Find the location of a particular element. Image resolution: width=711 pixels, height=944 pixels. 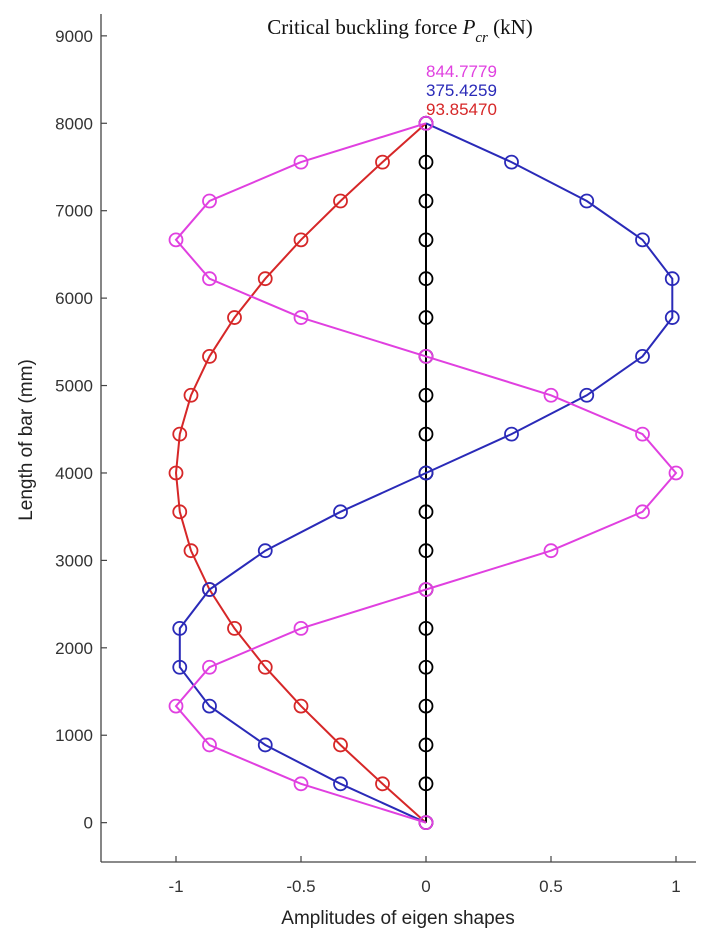

force-label: 844.7779 is located at coordinates (461, 71).